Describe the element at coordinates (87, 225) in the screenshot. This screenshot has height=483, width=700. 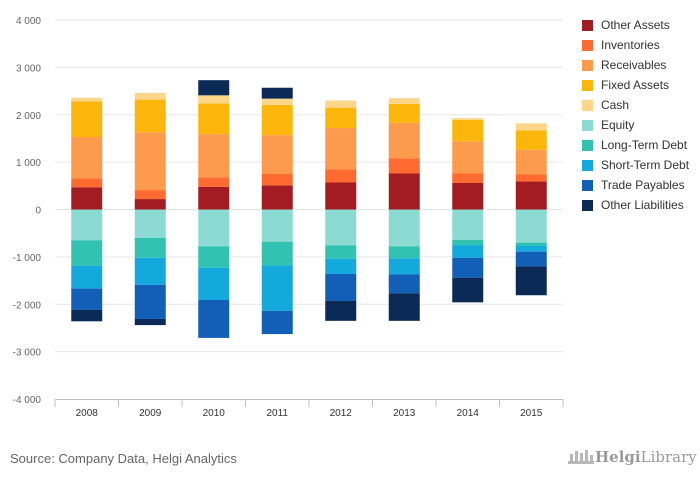
I see `bar-equity-2008` at that location.